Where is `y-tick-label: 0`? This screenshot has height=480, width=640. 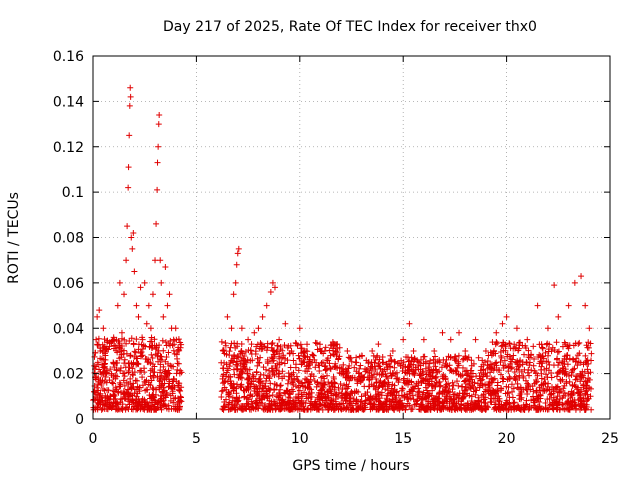 y-tick-label: 0 is located at coordinates (79, 420).